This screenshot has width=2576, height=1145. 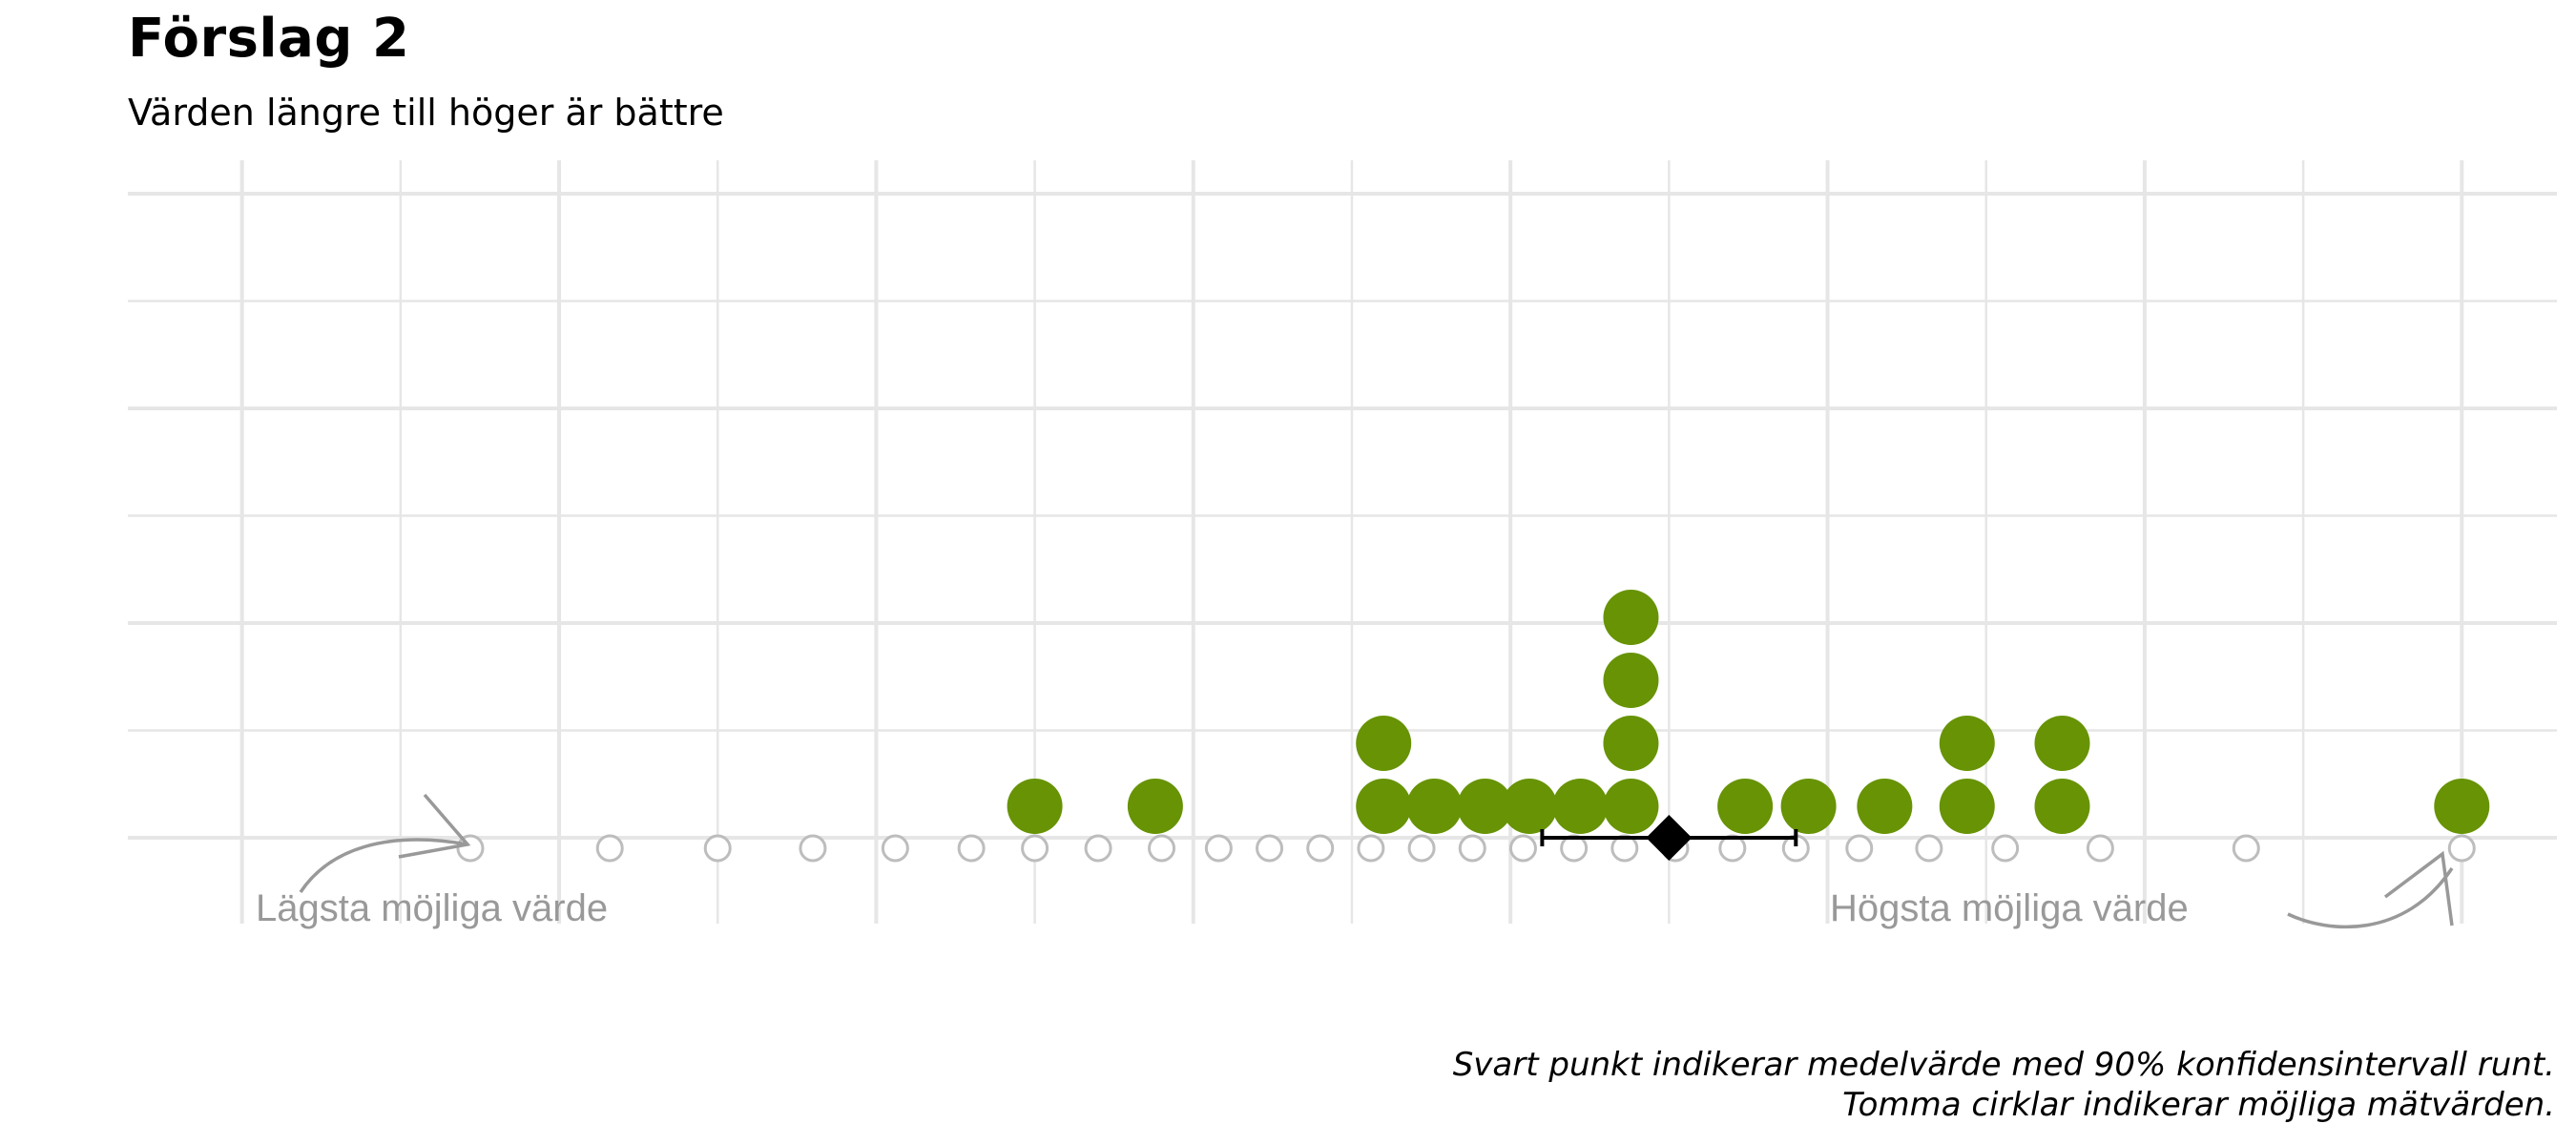 I want to click on high-annotation: Högsta möjliga värde, so click(x=2009, y=908).